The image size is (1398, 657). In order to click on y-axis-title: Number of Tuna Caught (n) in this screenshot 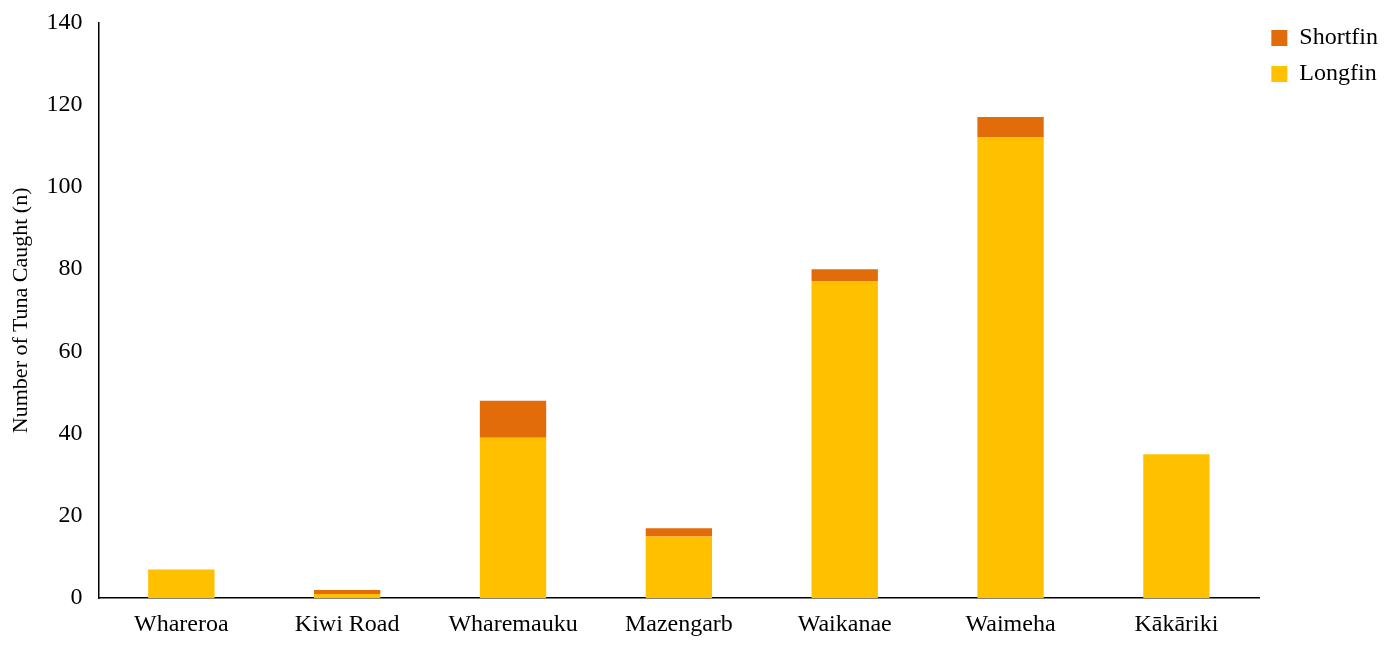, I will do `click(19, 310)`.